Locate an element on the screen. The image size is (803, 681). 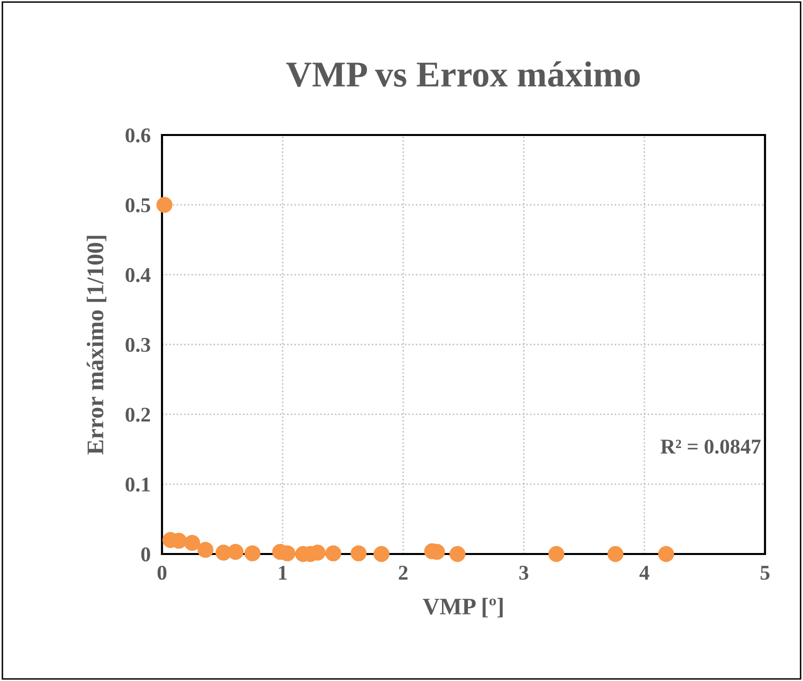
x-tick-label: 3 is located at coordinates (523, 573).